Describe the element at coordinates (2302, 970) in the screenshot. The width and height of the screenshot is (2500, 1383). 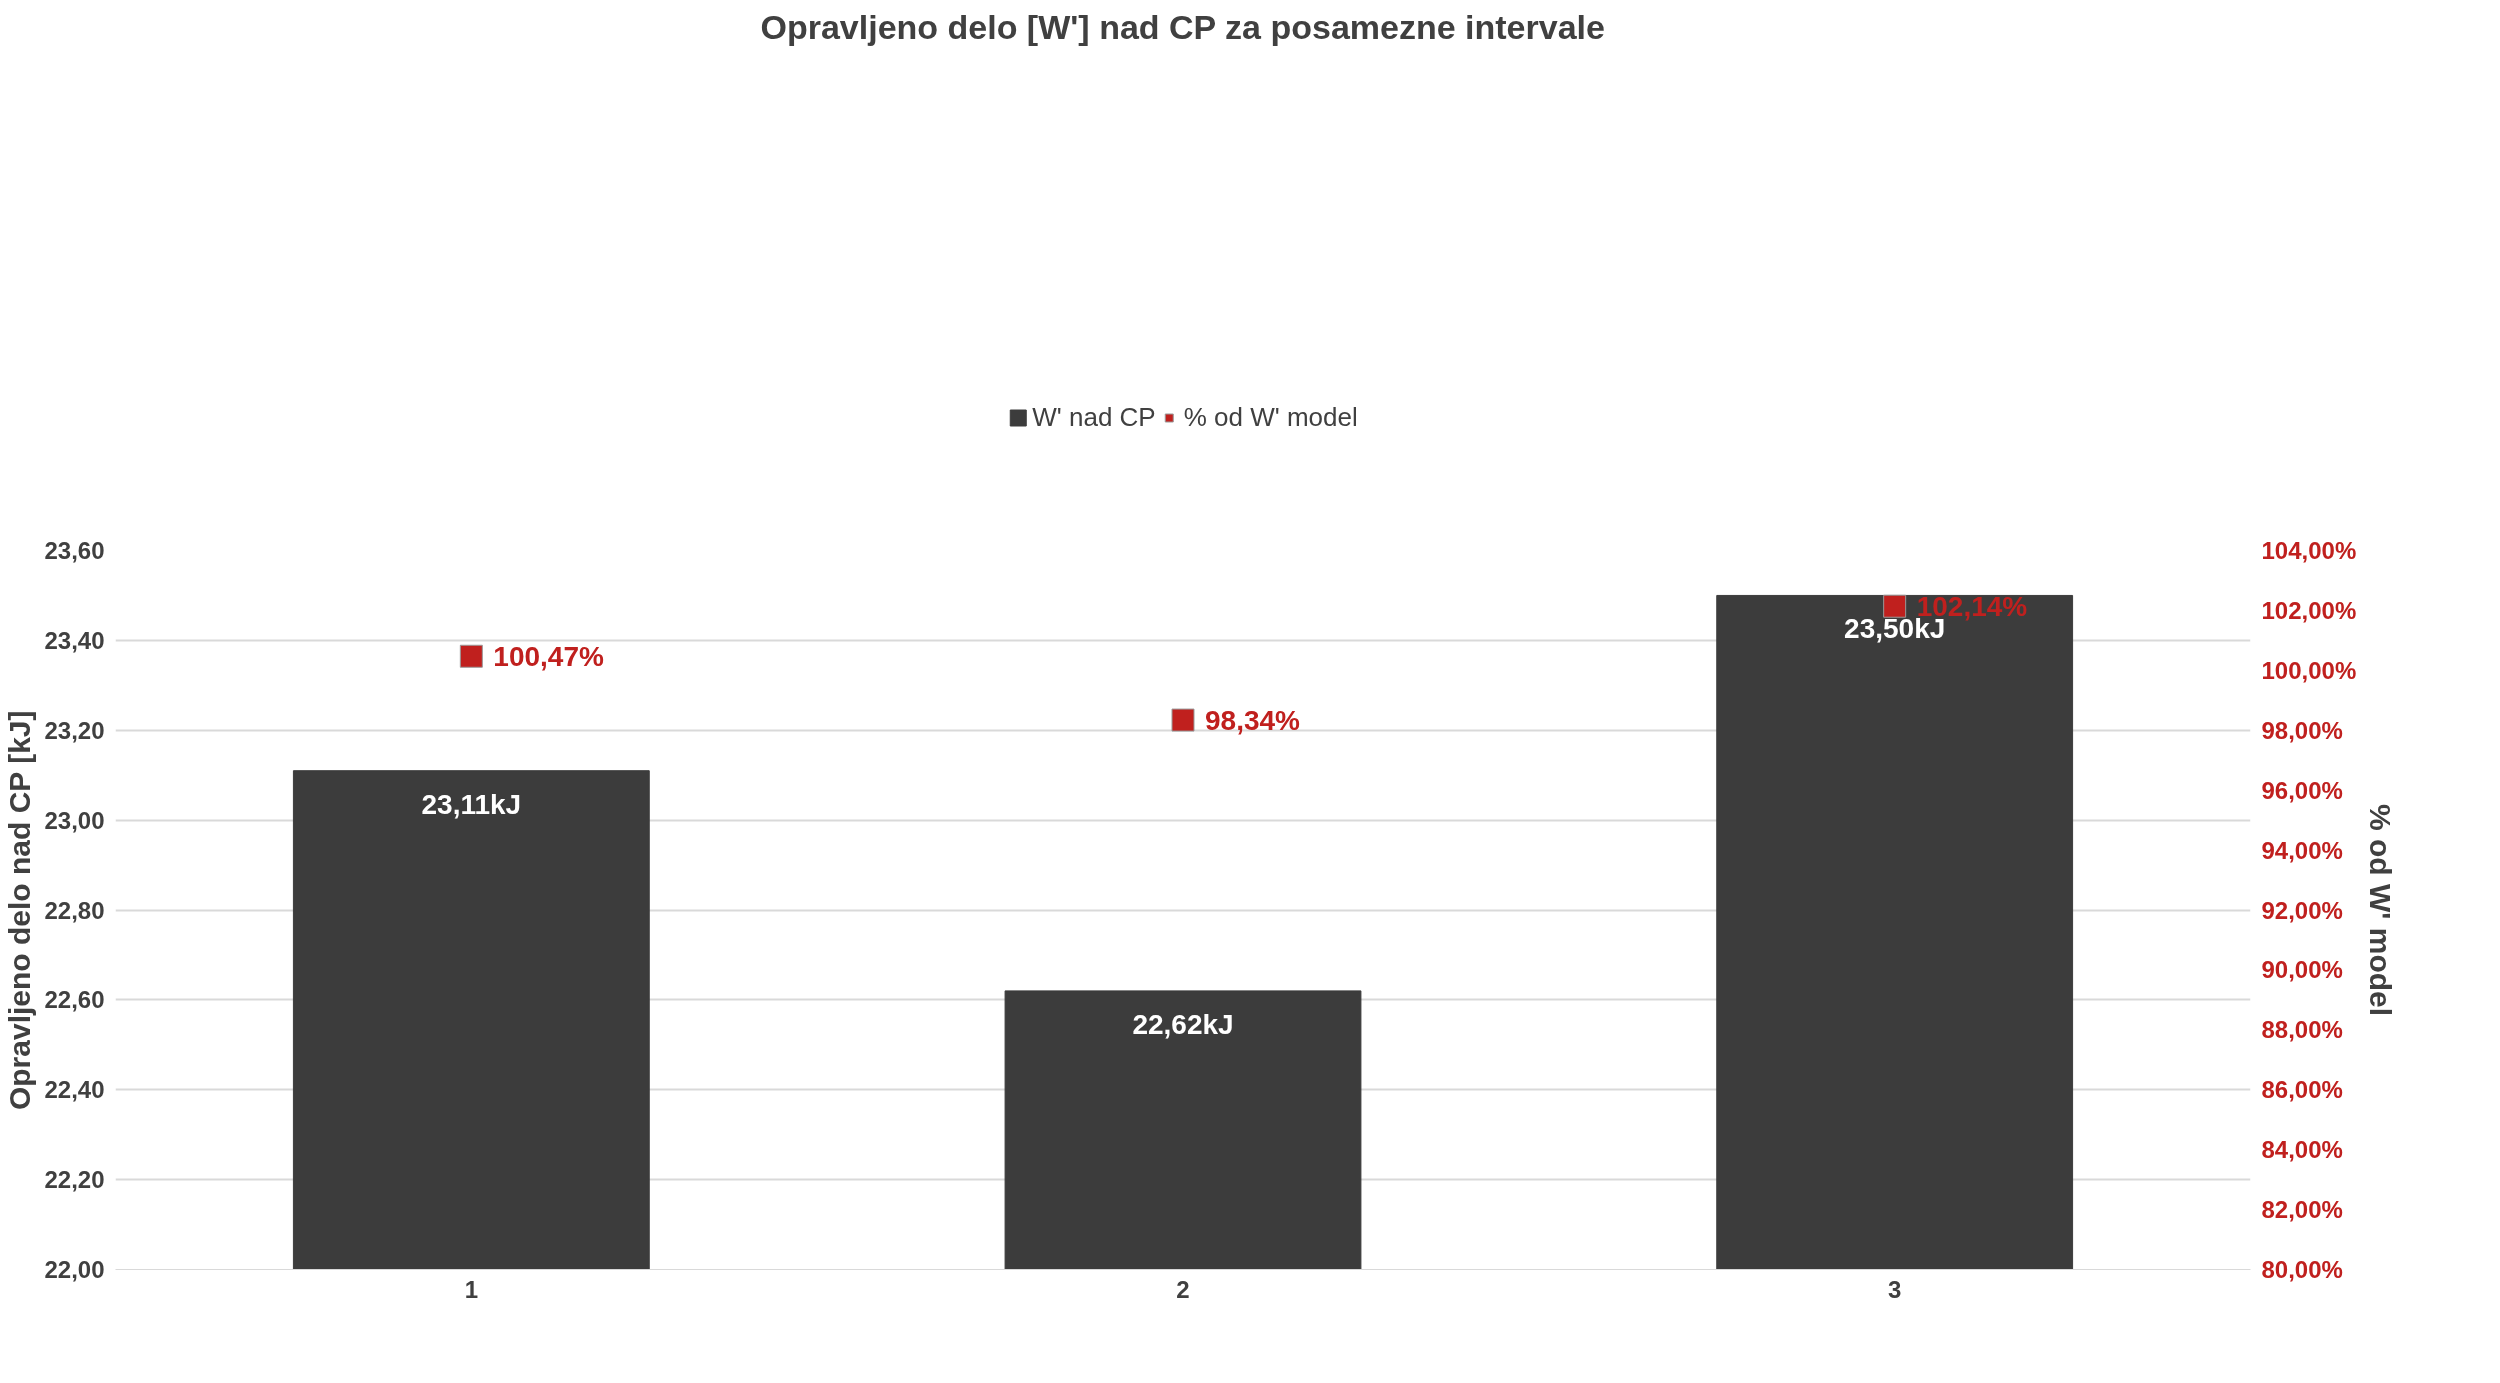
I see `y2-tick-label: 90,00%` at that location.